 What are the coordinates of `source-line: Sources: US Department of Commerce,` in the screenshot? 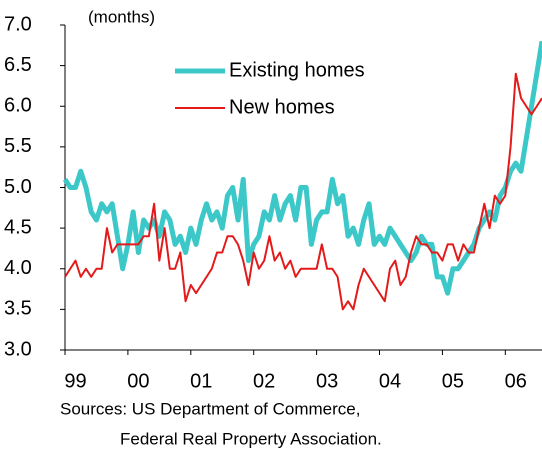 It's located at (210, 408).